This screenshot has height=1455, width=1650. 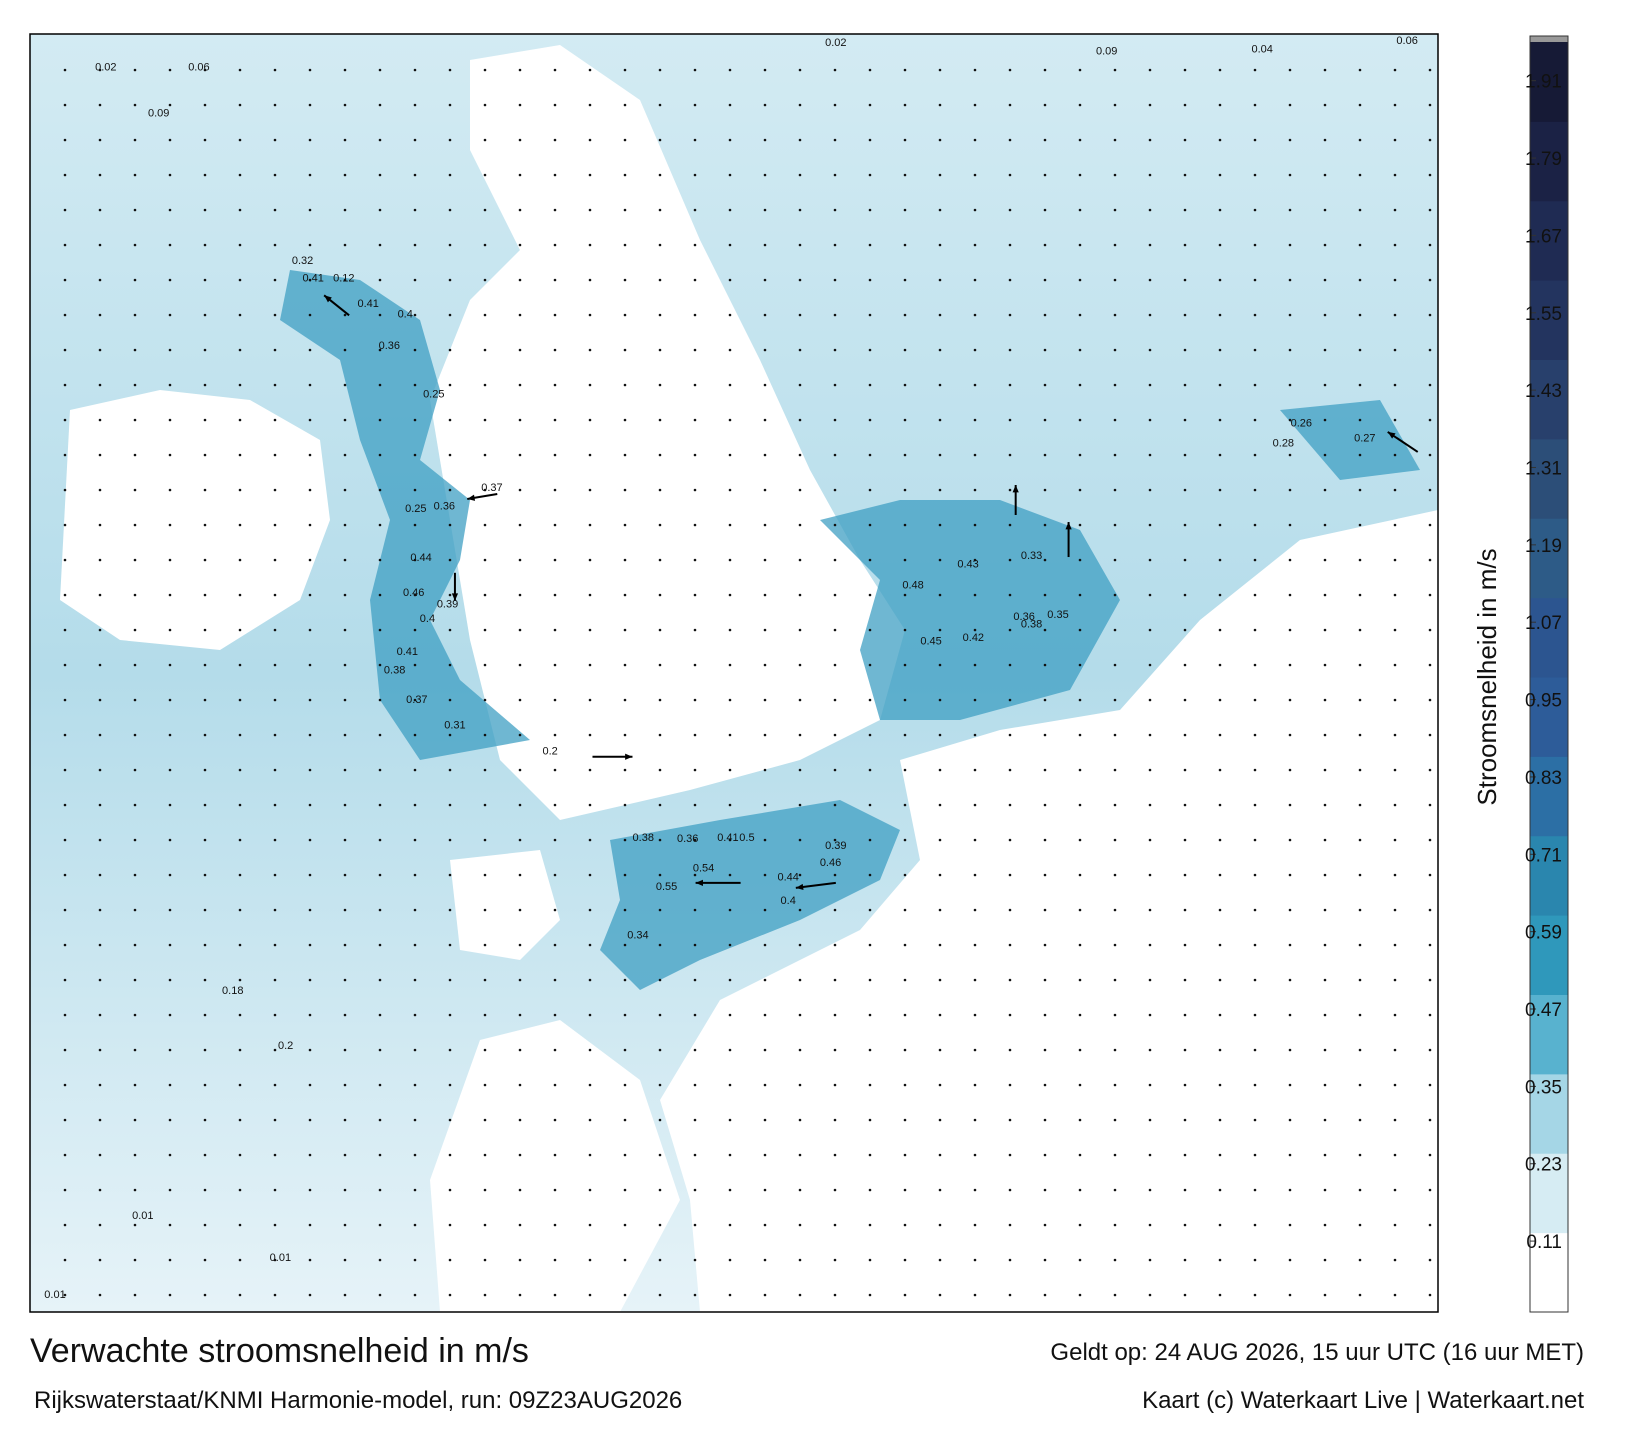 What do you see at coordinates (1543, 314) in the screenshot?
I see `colorbar-tick-label: 1.55` at bounding box center [1543, 314].